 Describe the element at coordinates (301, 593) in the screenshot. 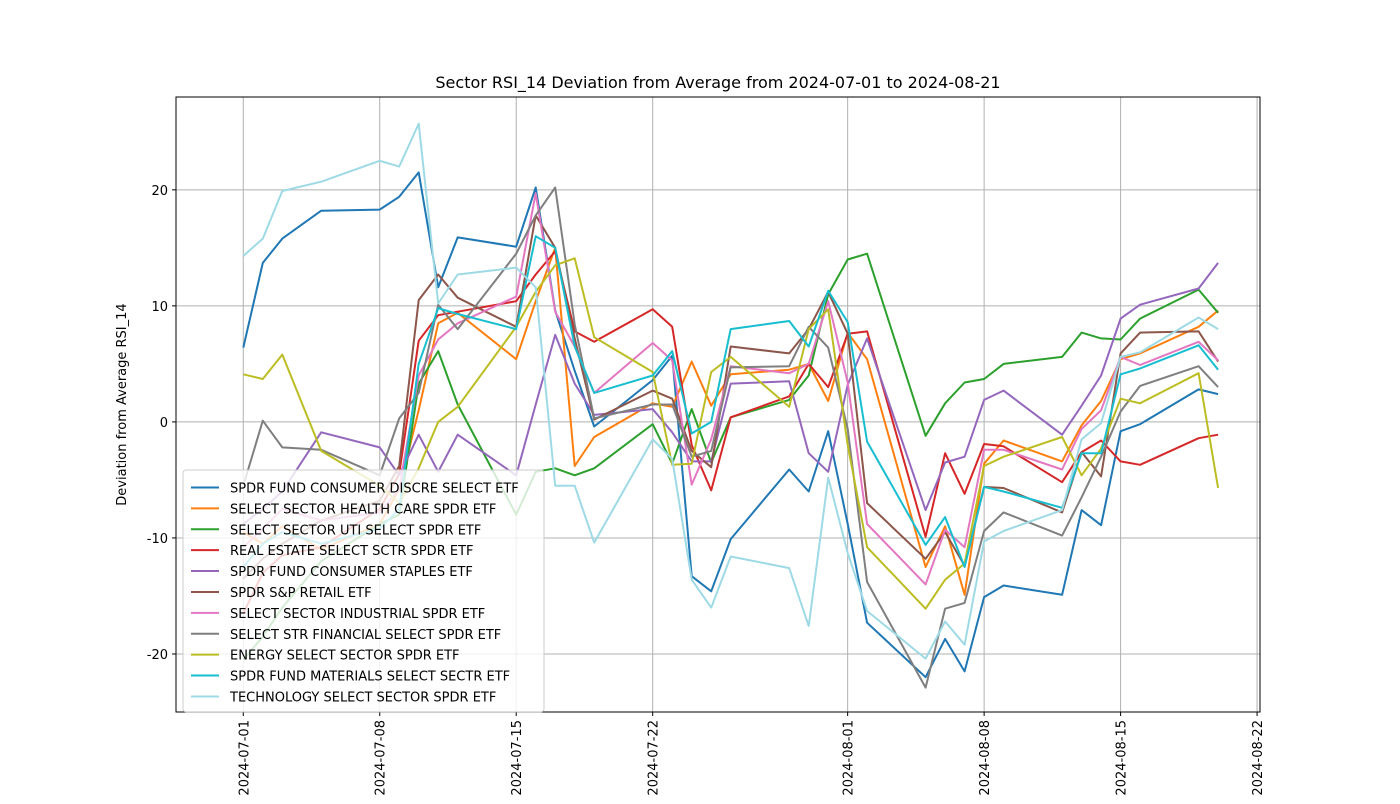

I see `legend-label: SPDR S&P RETAIL ETF` at that location.